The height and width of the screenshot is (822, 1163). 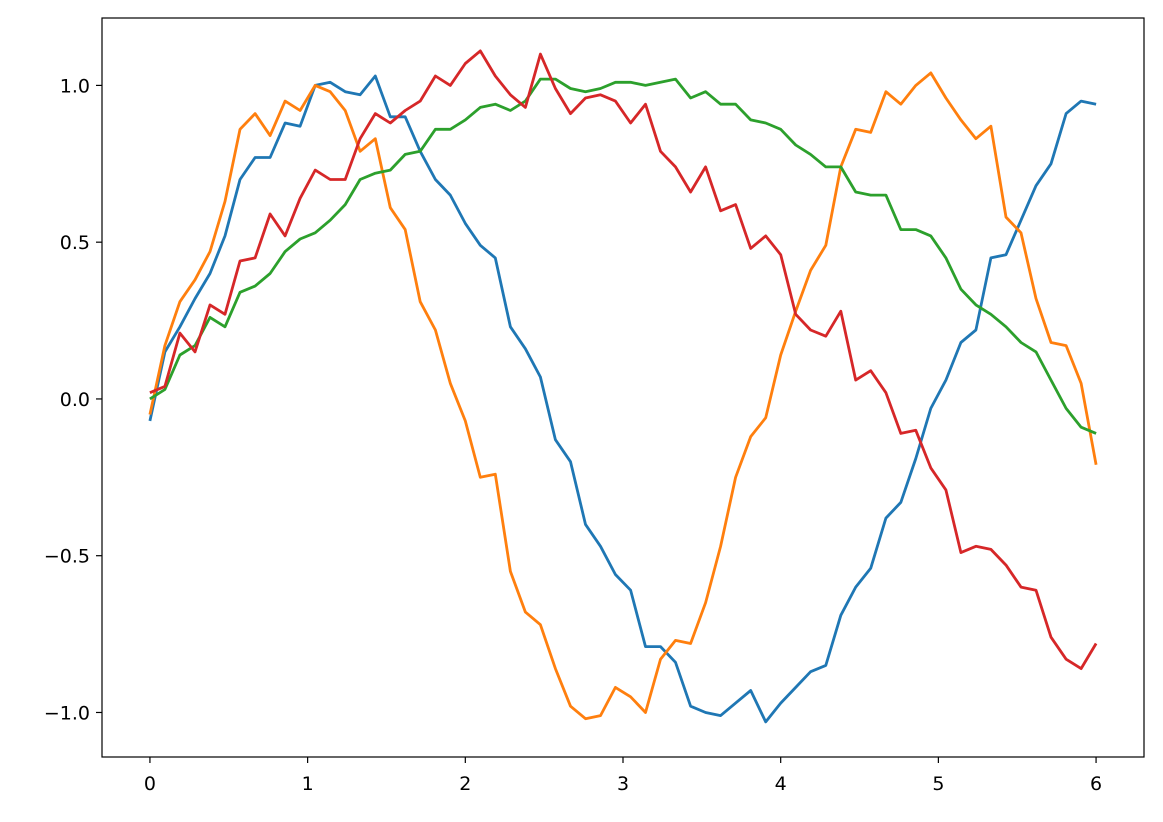 What do you see at coordinates (781, 784) in the screenshot?
I see `x-tick-label: 4` at bounding box center [781, 784].